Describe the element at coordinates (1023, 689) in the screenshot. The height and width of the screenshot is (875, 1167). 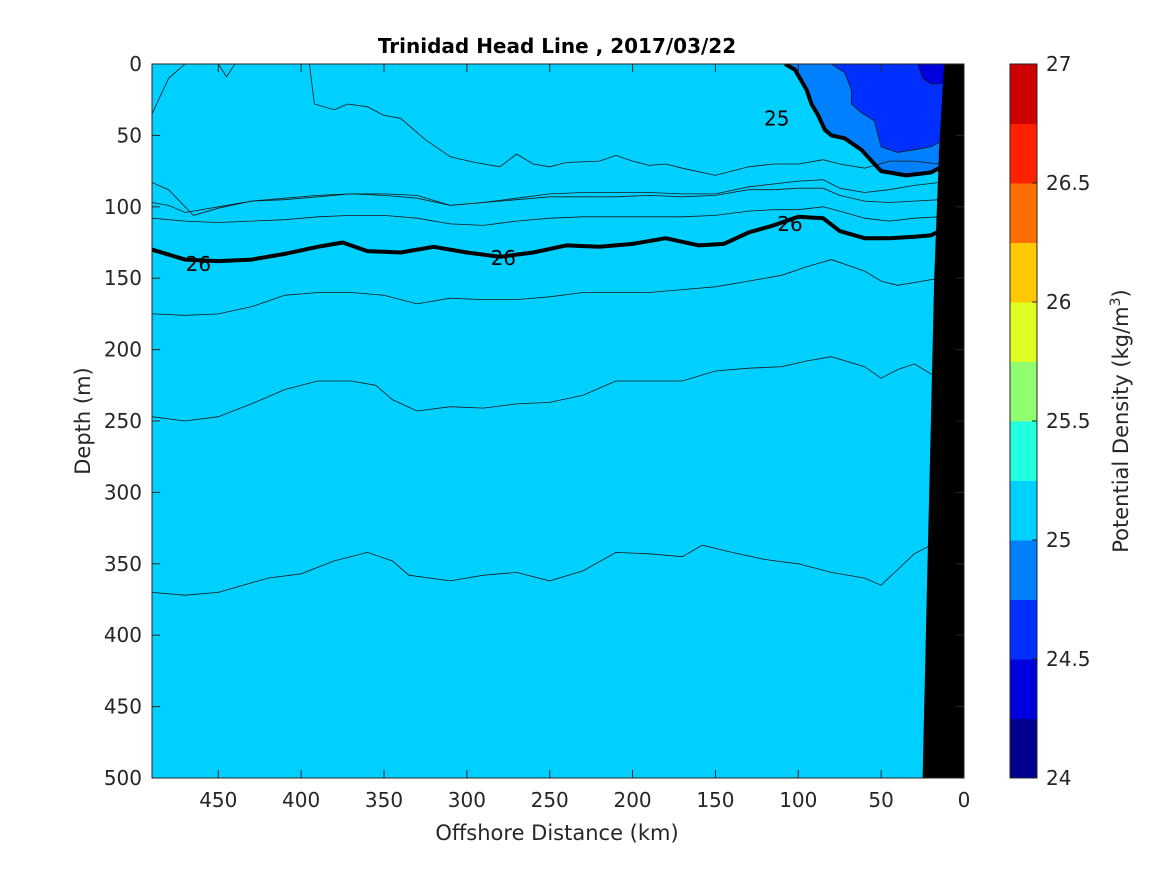
I see `colorbar-swatch-24.25` at that location.